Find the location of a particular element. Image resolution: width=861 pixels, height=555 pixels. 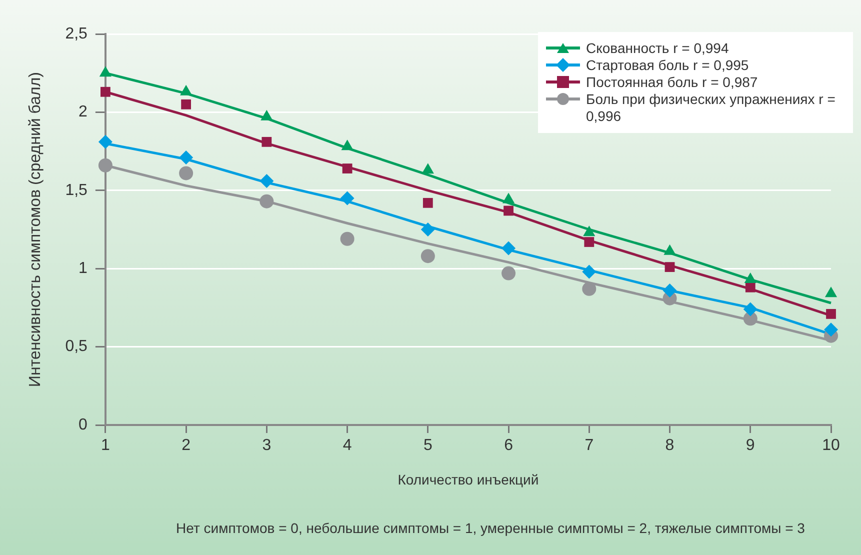

legend-label: Стартовая боль r = 0,995 is located at coordinates (667, 65).